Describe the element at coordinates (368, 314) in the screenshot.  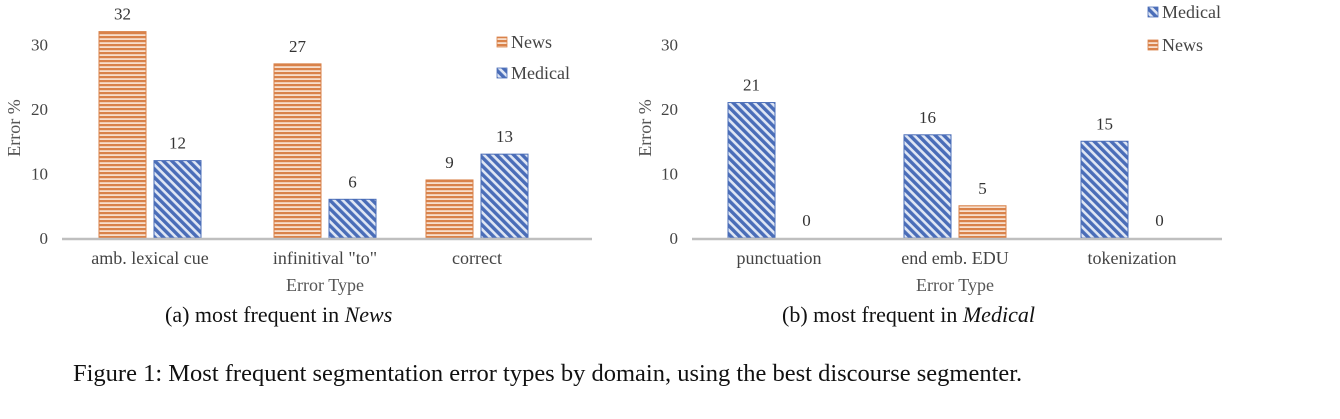
I see `subcaption-a-domain: News` at that location.